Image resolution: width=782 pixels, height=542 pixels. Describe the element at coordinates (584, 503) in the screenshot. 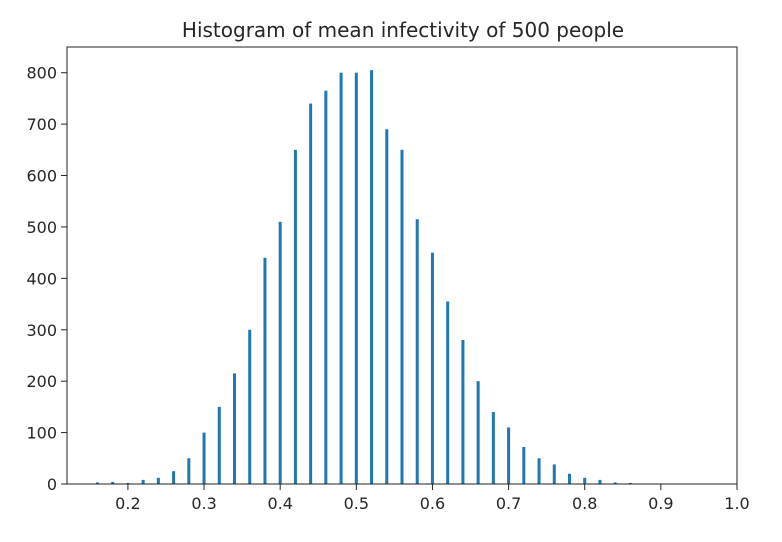

I see `x-tick-label: 0.8` at that location.